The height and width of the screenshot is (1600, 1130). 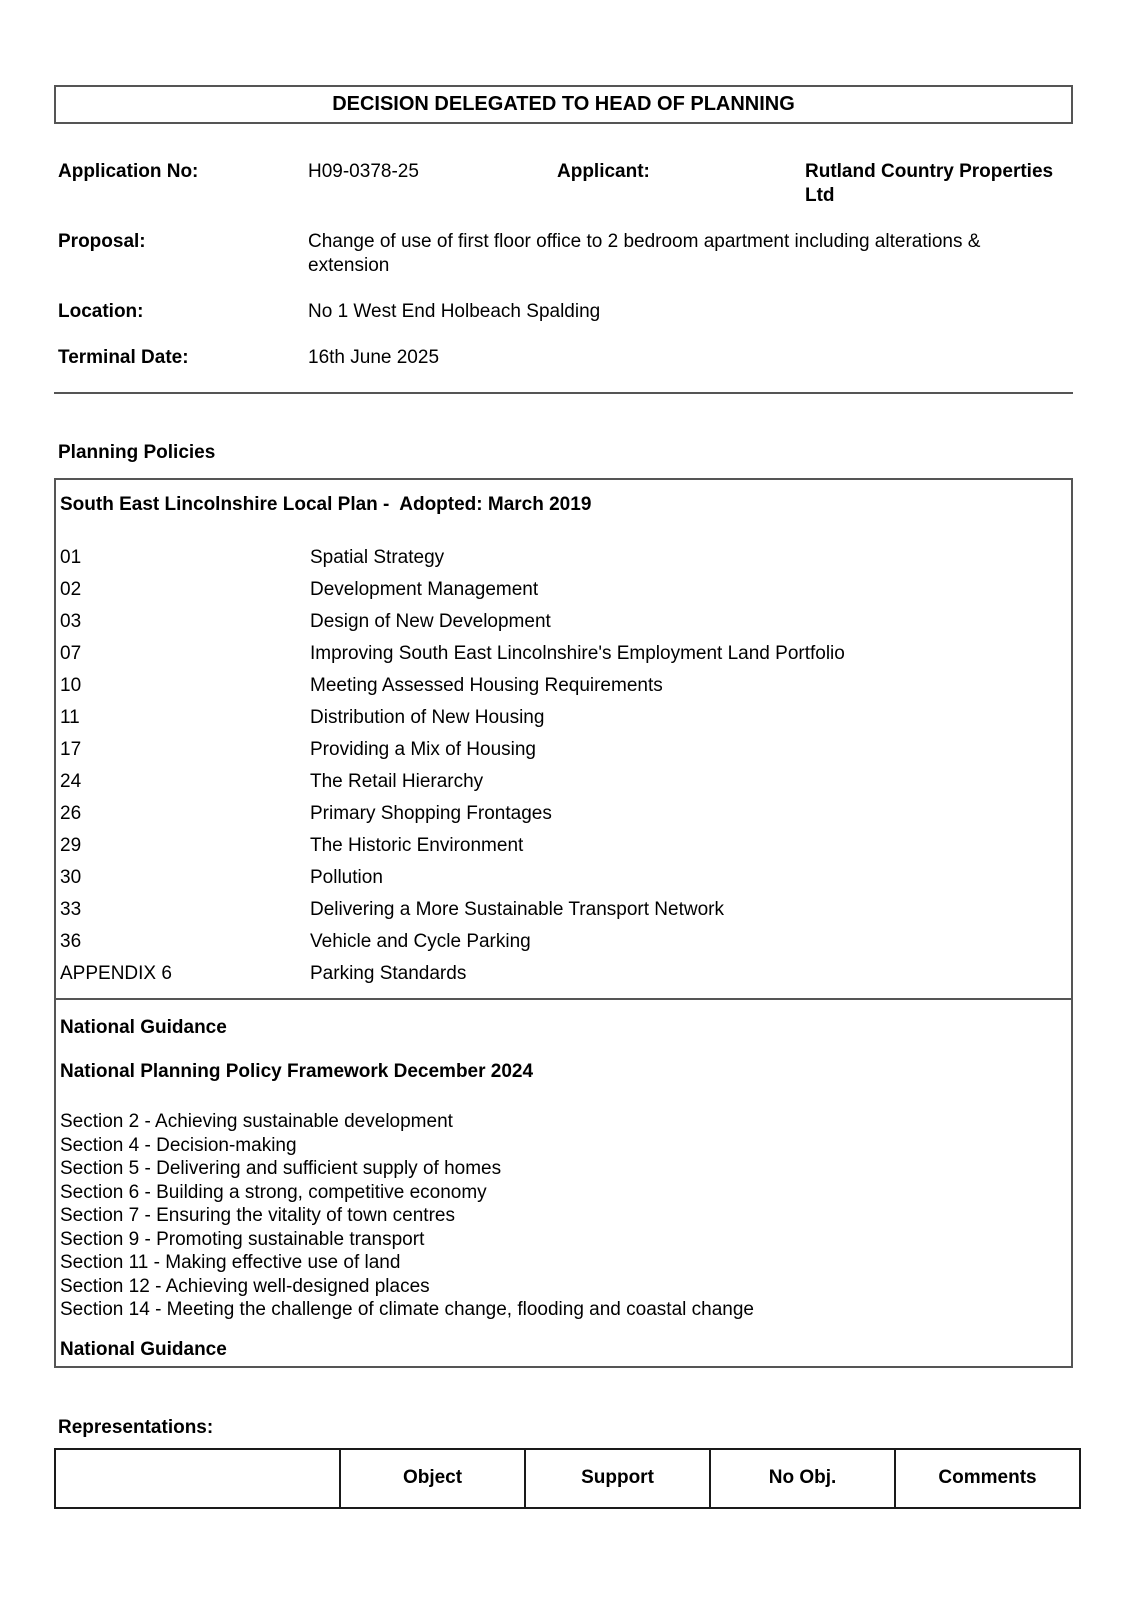 What do you see at coordinates (70, 717) in the screenshot?
I see `policy-code: 11` at bounding box center [70, 717].